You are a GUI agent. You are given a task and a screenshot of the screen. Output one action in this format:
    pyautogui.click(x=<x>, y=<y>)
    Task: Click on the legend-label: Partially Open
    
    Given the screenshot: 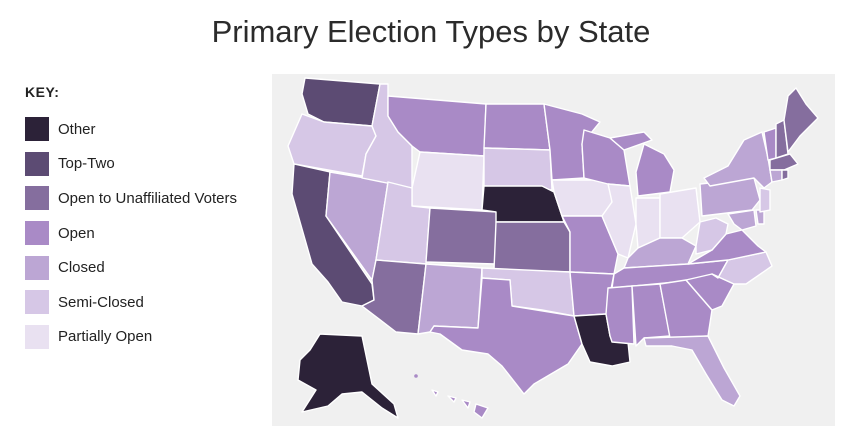 What is the action you would take?
    pyautogui.click(x=105, y=337)
    